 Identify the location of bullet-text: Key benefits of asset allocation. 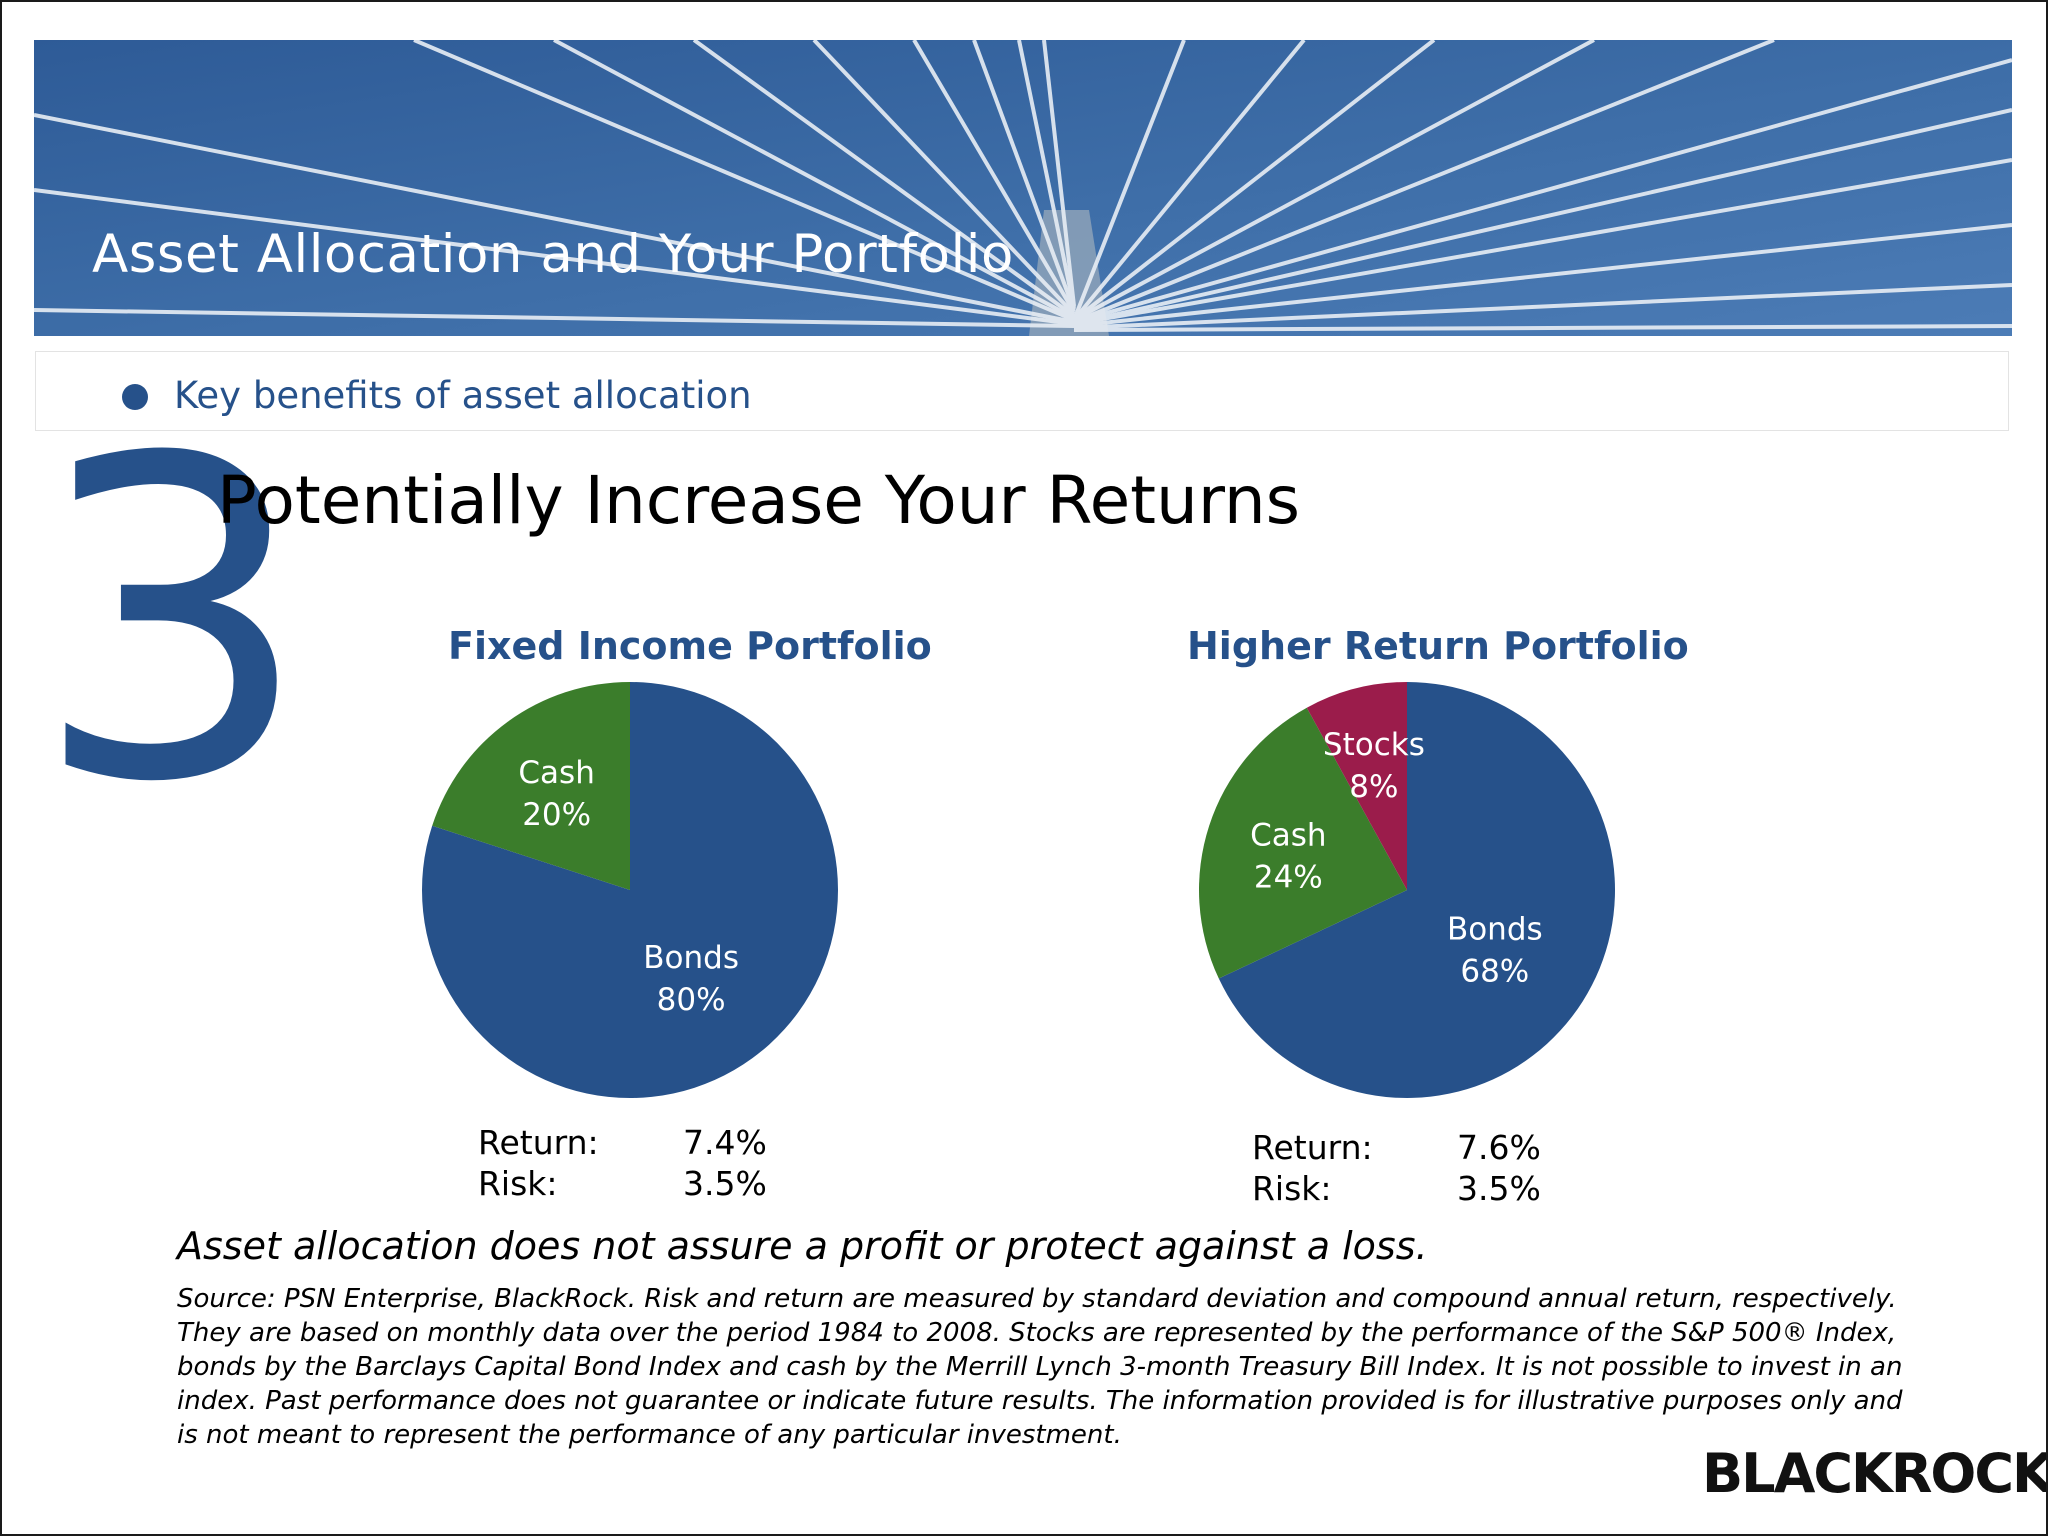
(463, 395).